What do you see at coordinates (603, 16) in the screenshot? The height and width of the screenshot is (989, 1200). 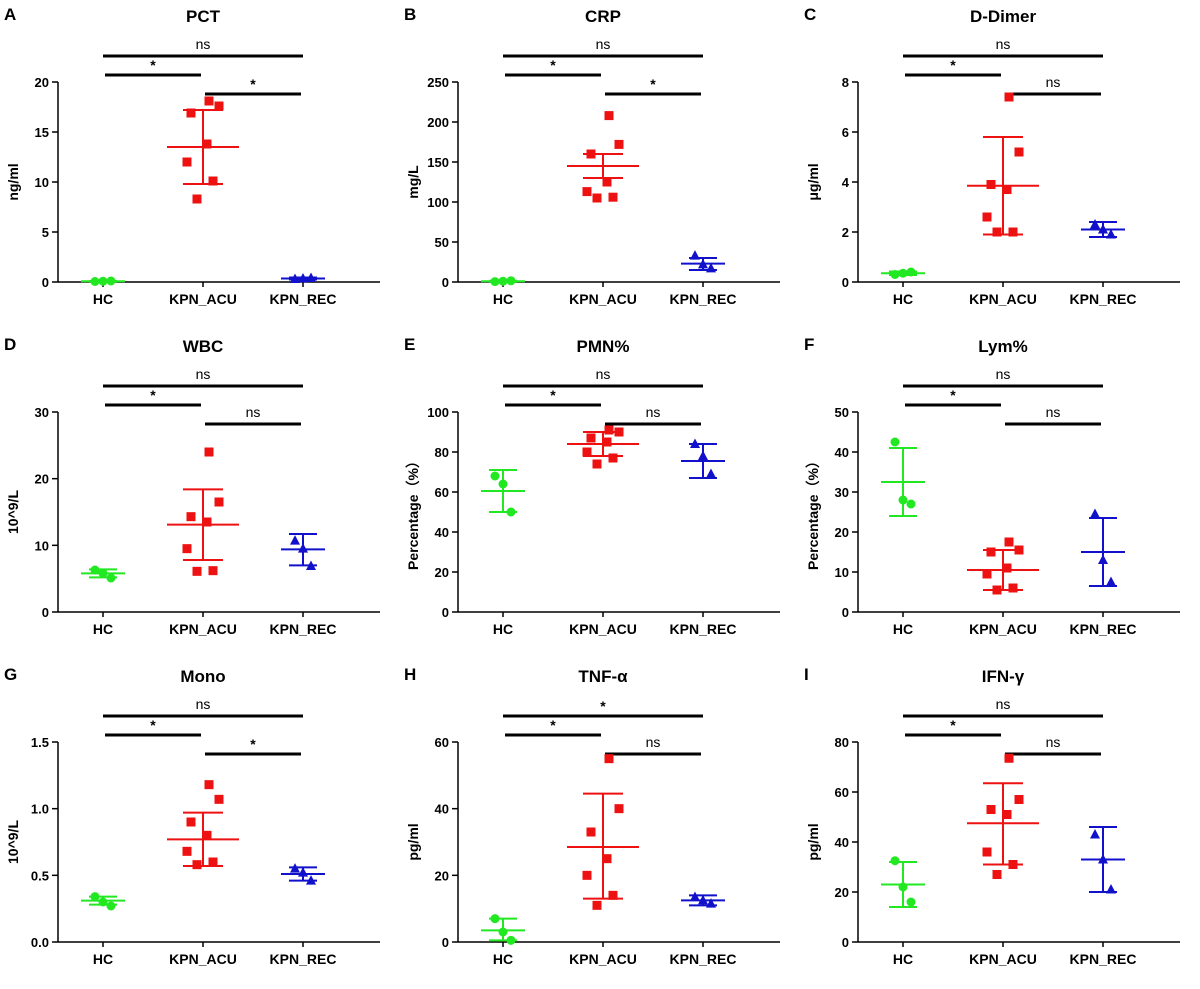 I see `chart-title: CRP` at bounding box center [603, 16].